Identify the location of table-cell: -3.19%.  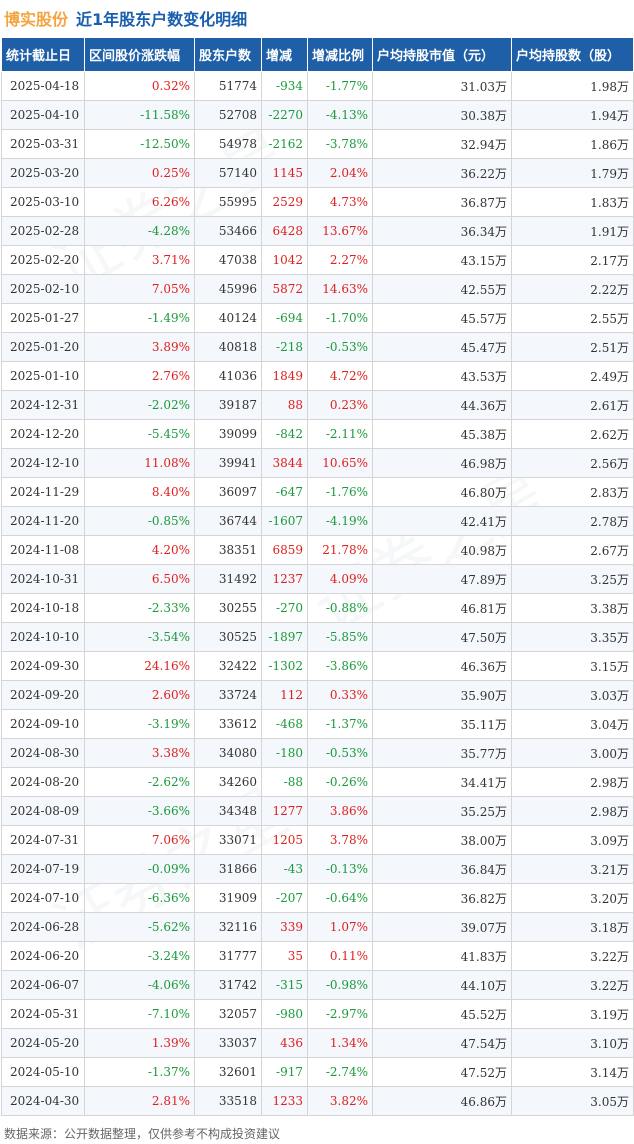
(139, 724).